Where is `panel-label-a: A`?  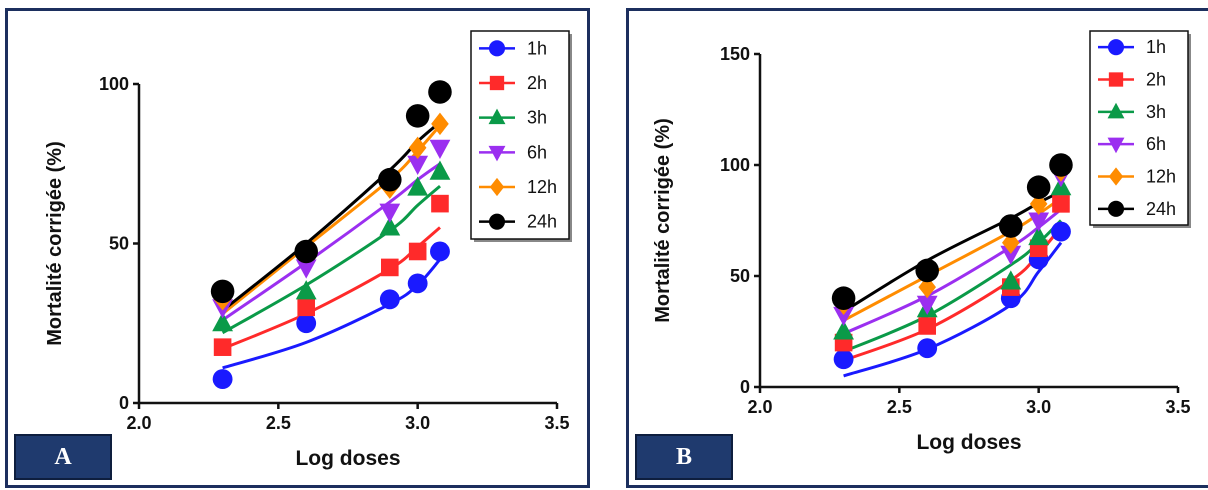 panel-label-a: A is located at coordinates (63, 457).